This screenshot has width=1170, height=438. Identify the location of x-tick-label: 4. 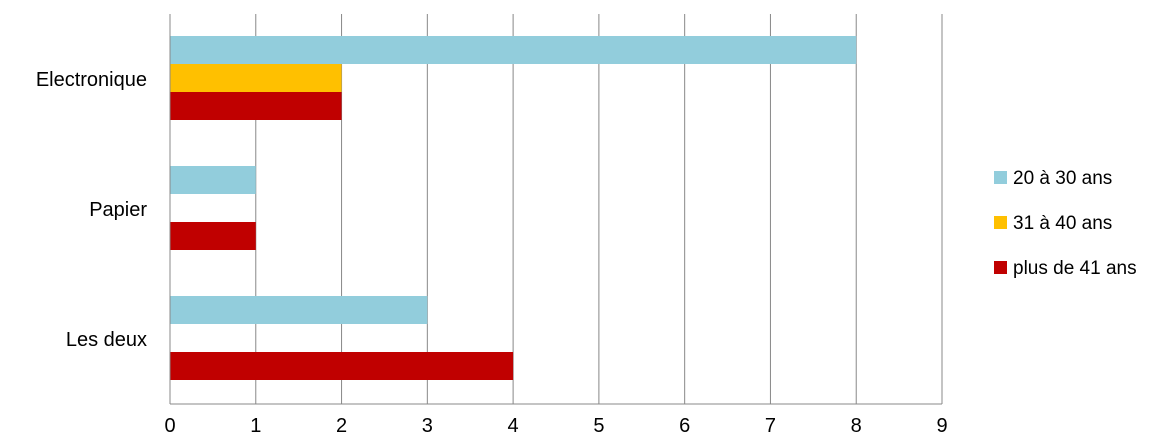
(513, 426).